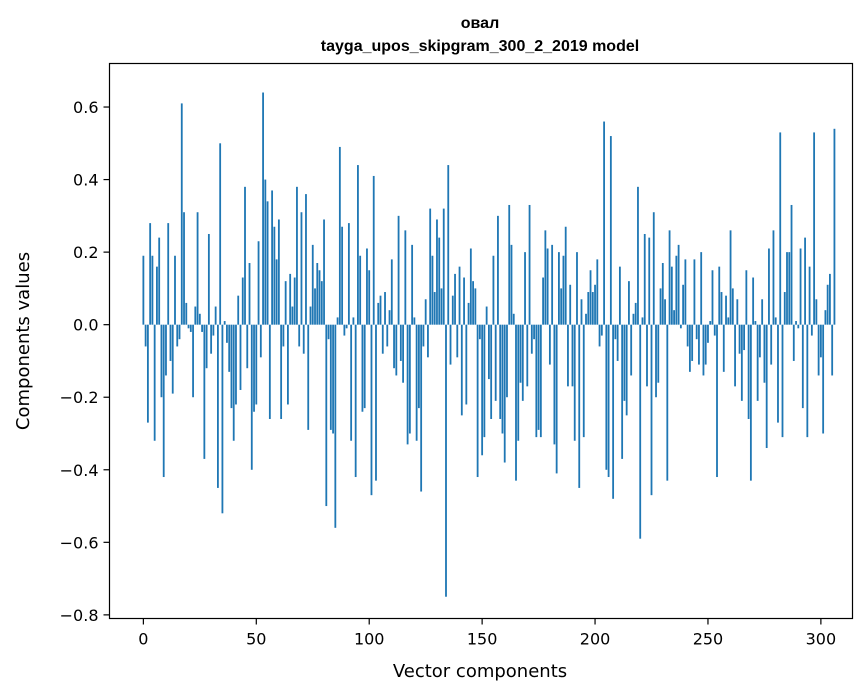 This screenshot has width=867, height=696. What do you see at coordinates (595, 639) in the screenshot?
I see `x-tick-label: 200` at bounding box center [595, 639].